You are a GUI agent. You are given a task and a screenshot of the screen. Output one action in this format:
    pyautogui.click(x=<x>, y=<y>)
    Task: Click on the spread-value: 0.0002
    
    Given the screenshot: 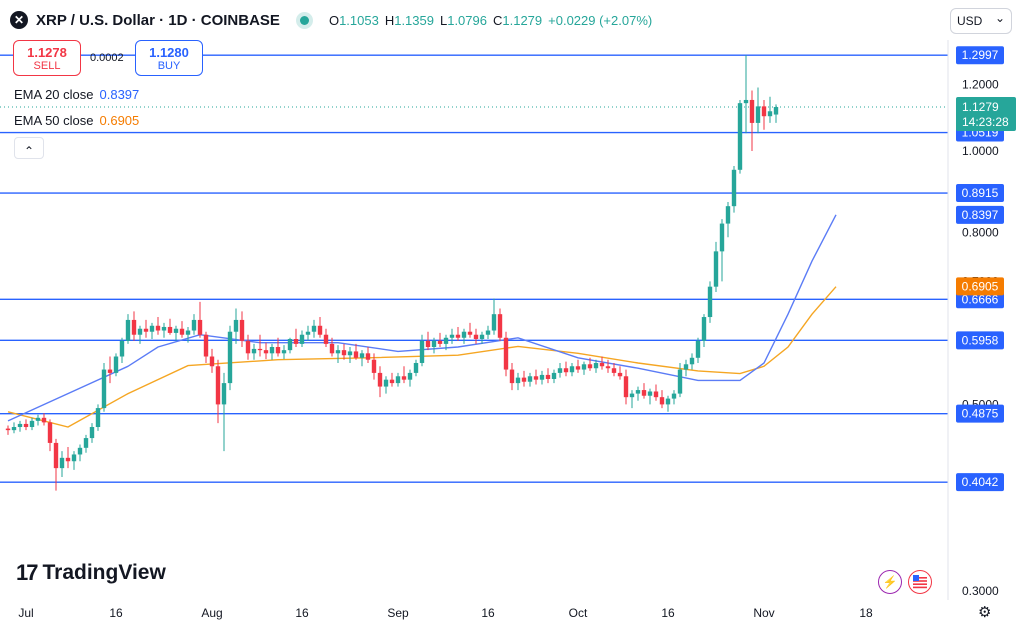 What is the action you would take?
    pyautogui.click(x=107, y=58)
    